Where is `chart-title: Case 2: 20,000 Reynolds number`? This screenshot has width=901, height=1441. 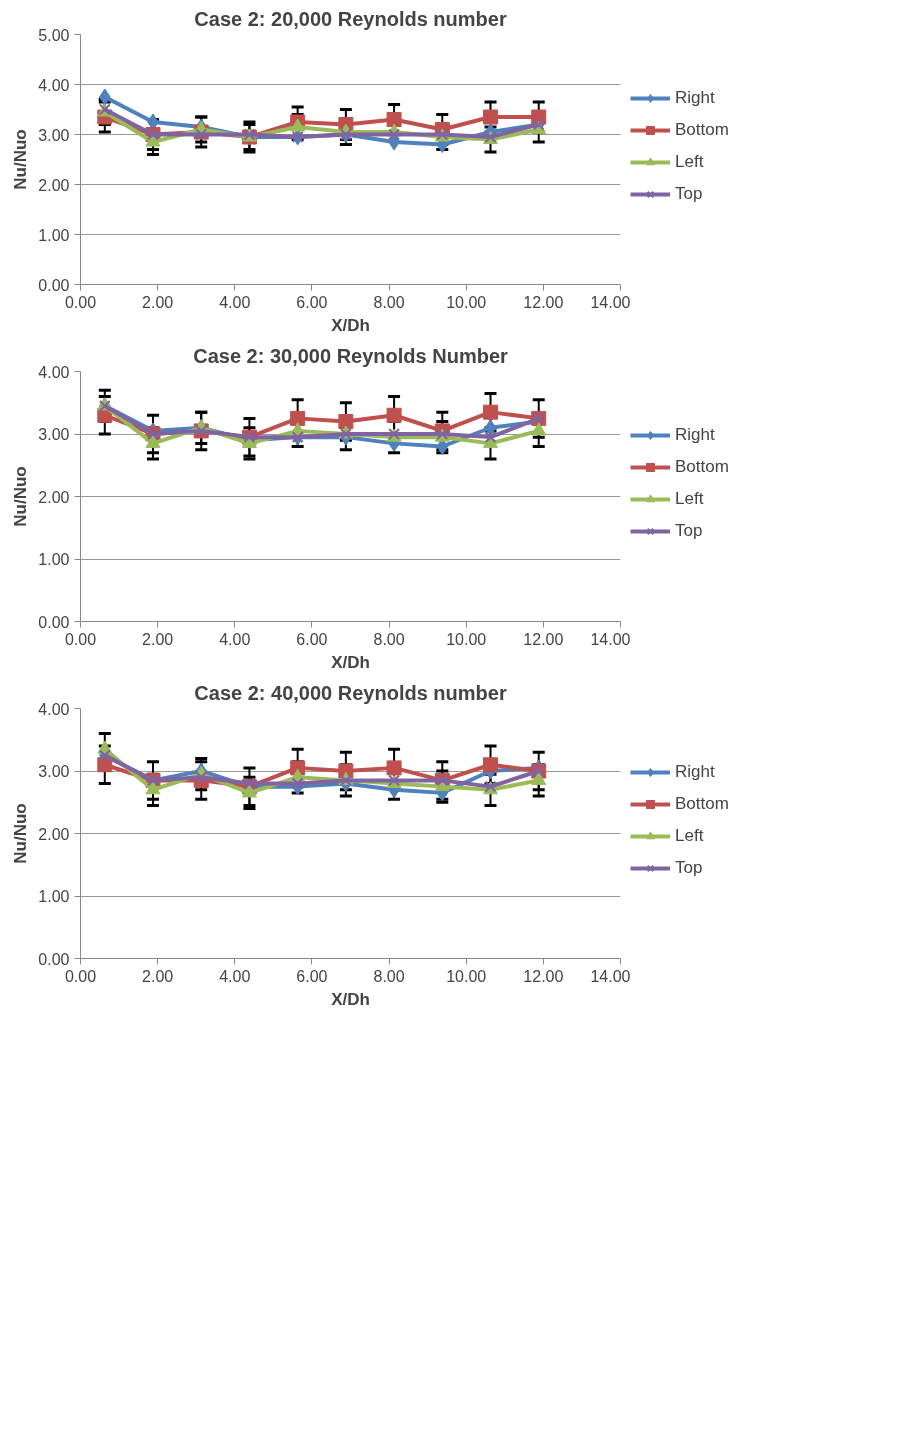
chart-title: Case 2: 20,000 Reynolds number is located at coordinates (350, 18).